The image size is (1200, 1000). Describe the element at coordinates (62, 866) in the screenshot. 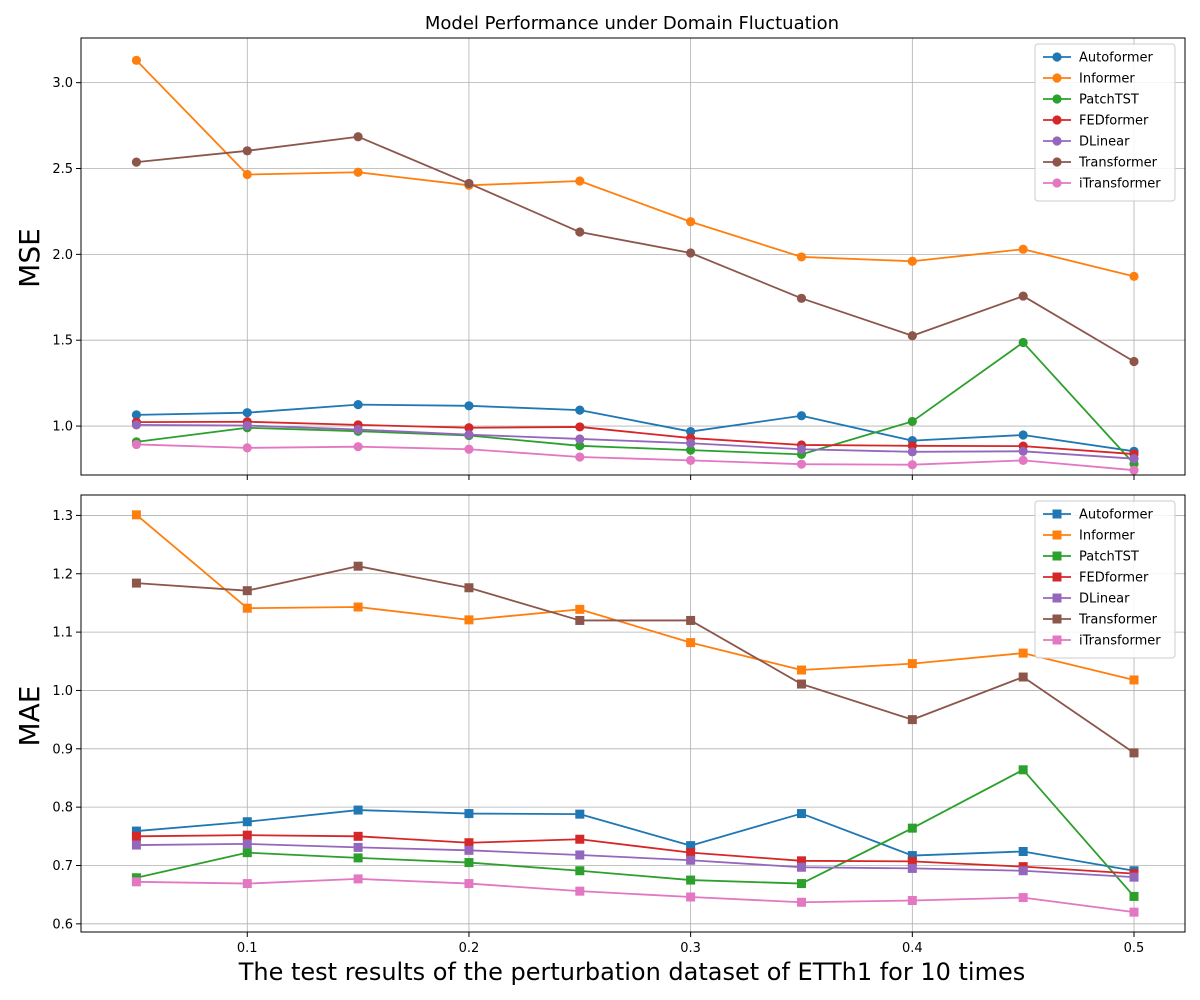

I see `y-tick-label: 0.7` at that location.